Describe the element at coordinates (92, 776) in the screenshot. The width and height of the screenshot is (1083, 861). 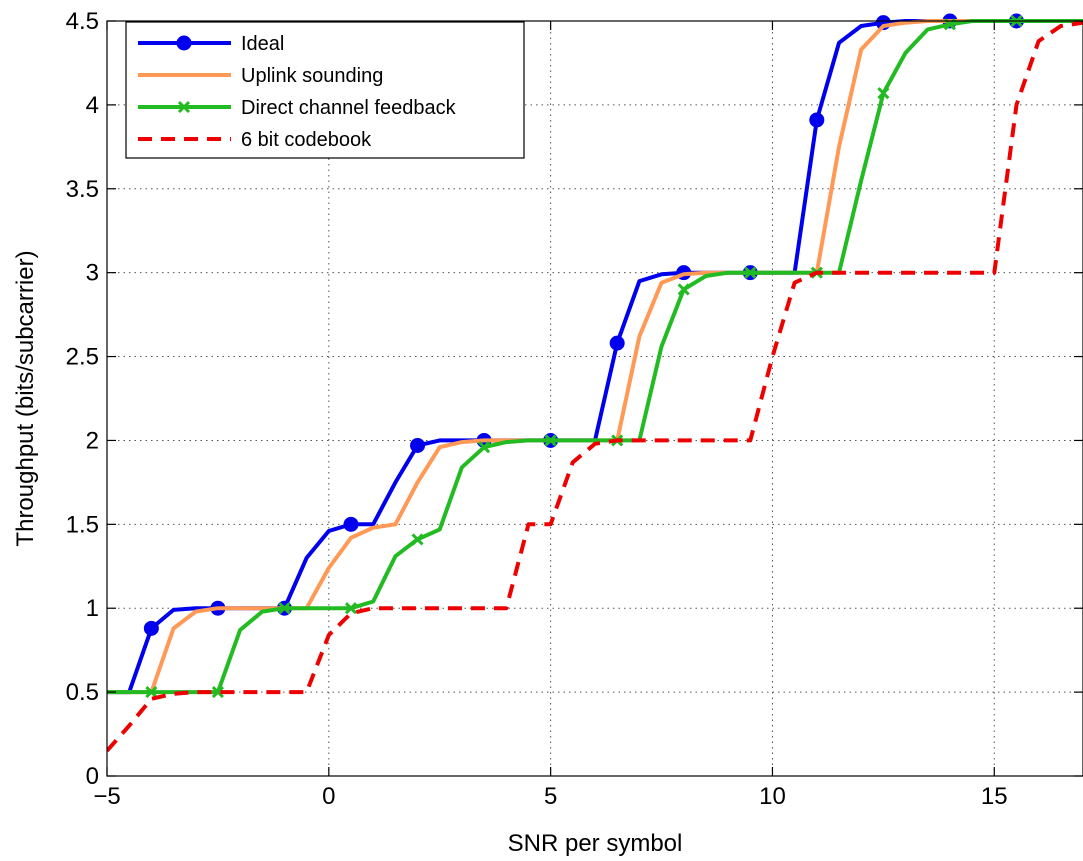
I see `y-tick-label: 0` at that location.